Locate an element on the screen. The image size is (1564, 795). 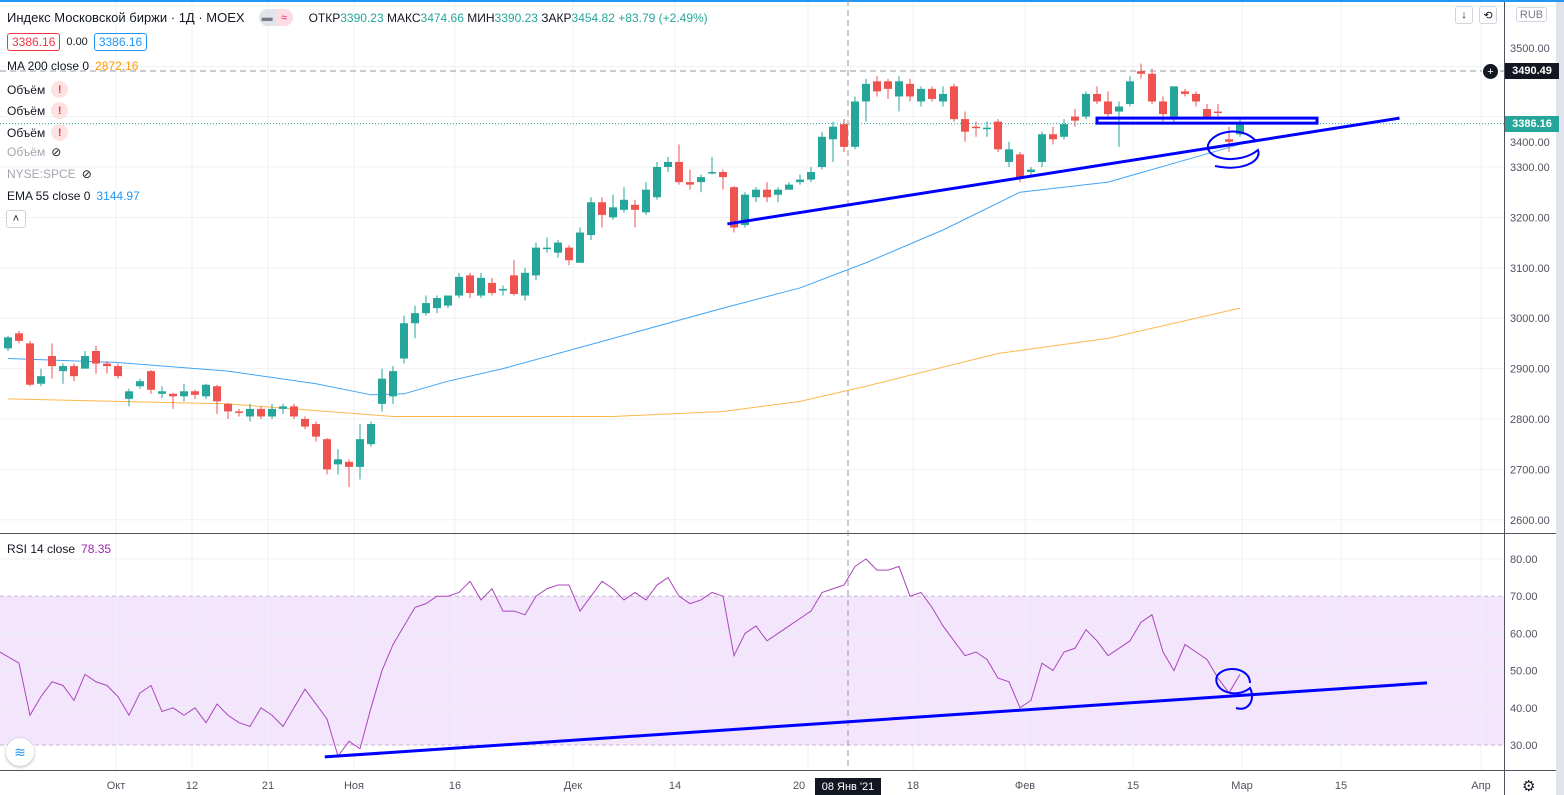
freehand-circle-price is located at coordinates (1233, 149).